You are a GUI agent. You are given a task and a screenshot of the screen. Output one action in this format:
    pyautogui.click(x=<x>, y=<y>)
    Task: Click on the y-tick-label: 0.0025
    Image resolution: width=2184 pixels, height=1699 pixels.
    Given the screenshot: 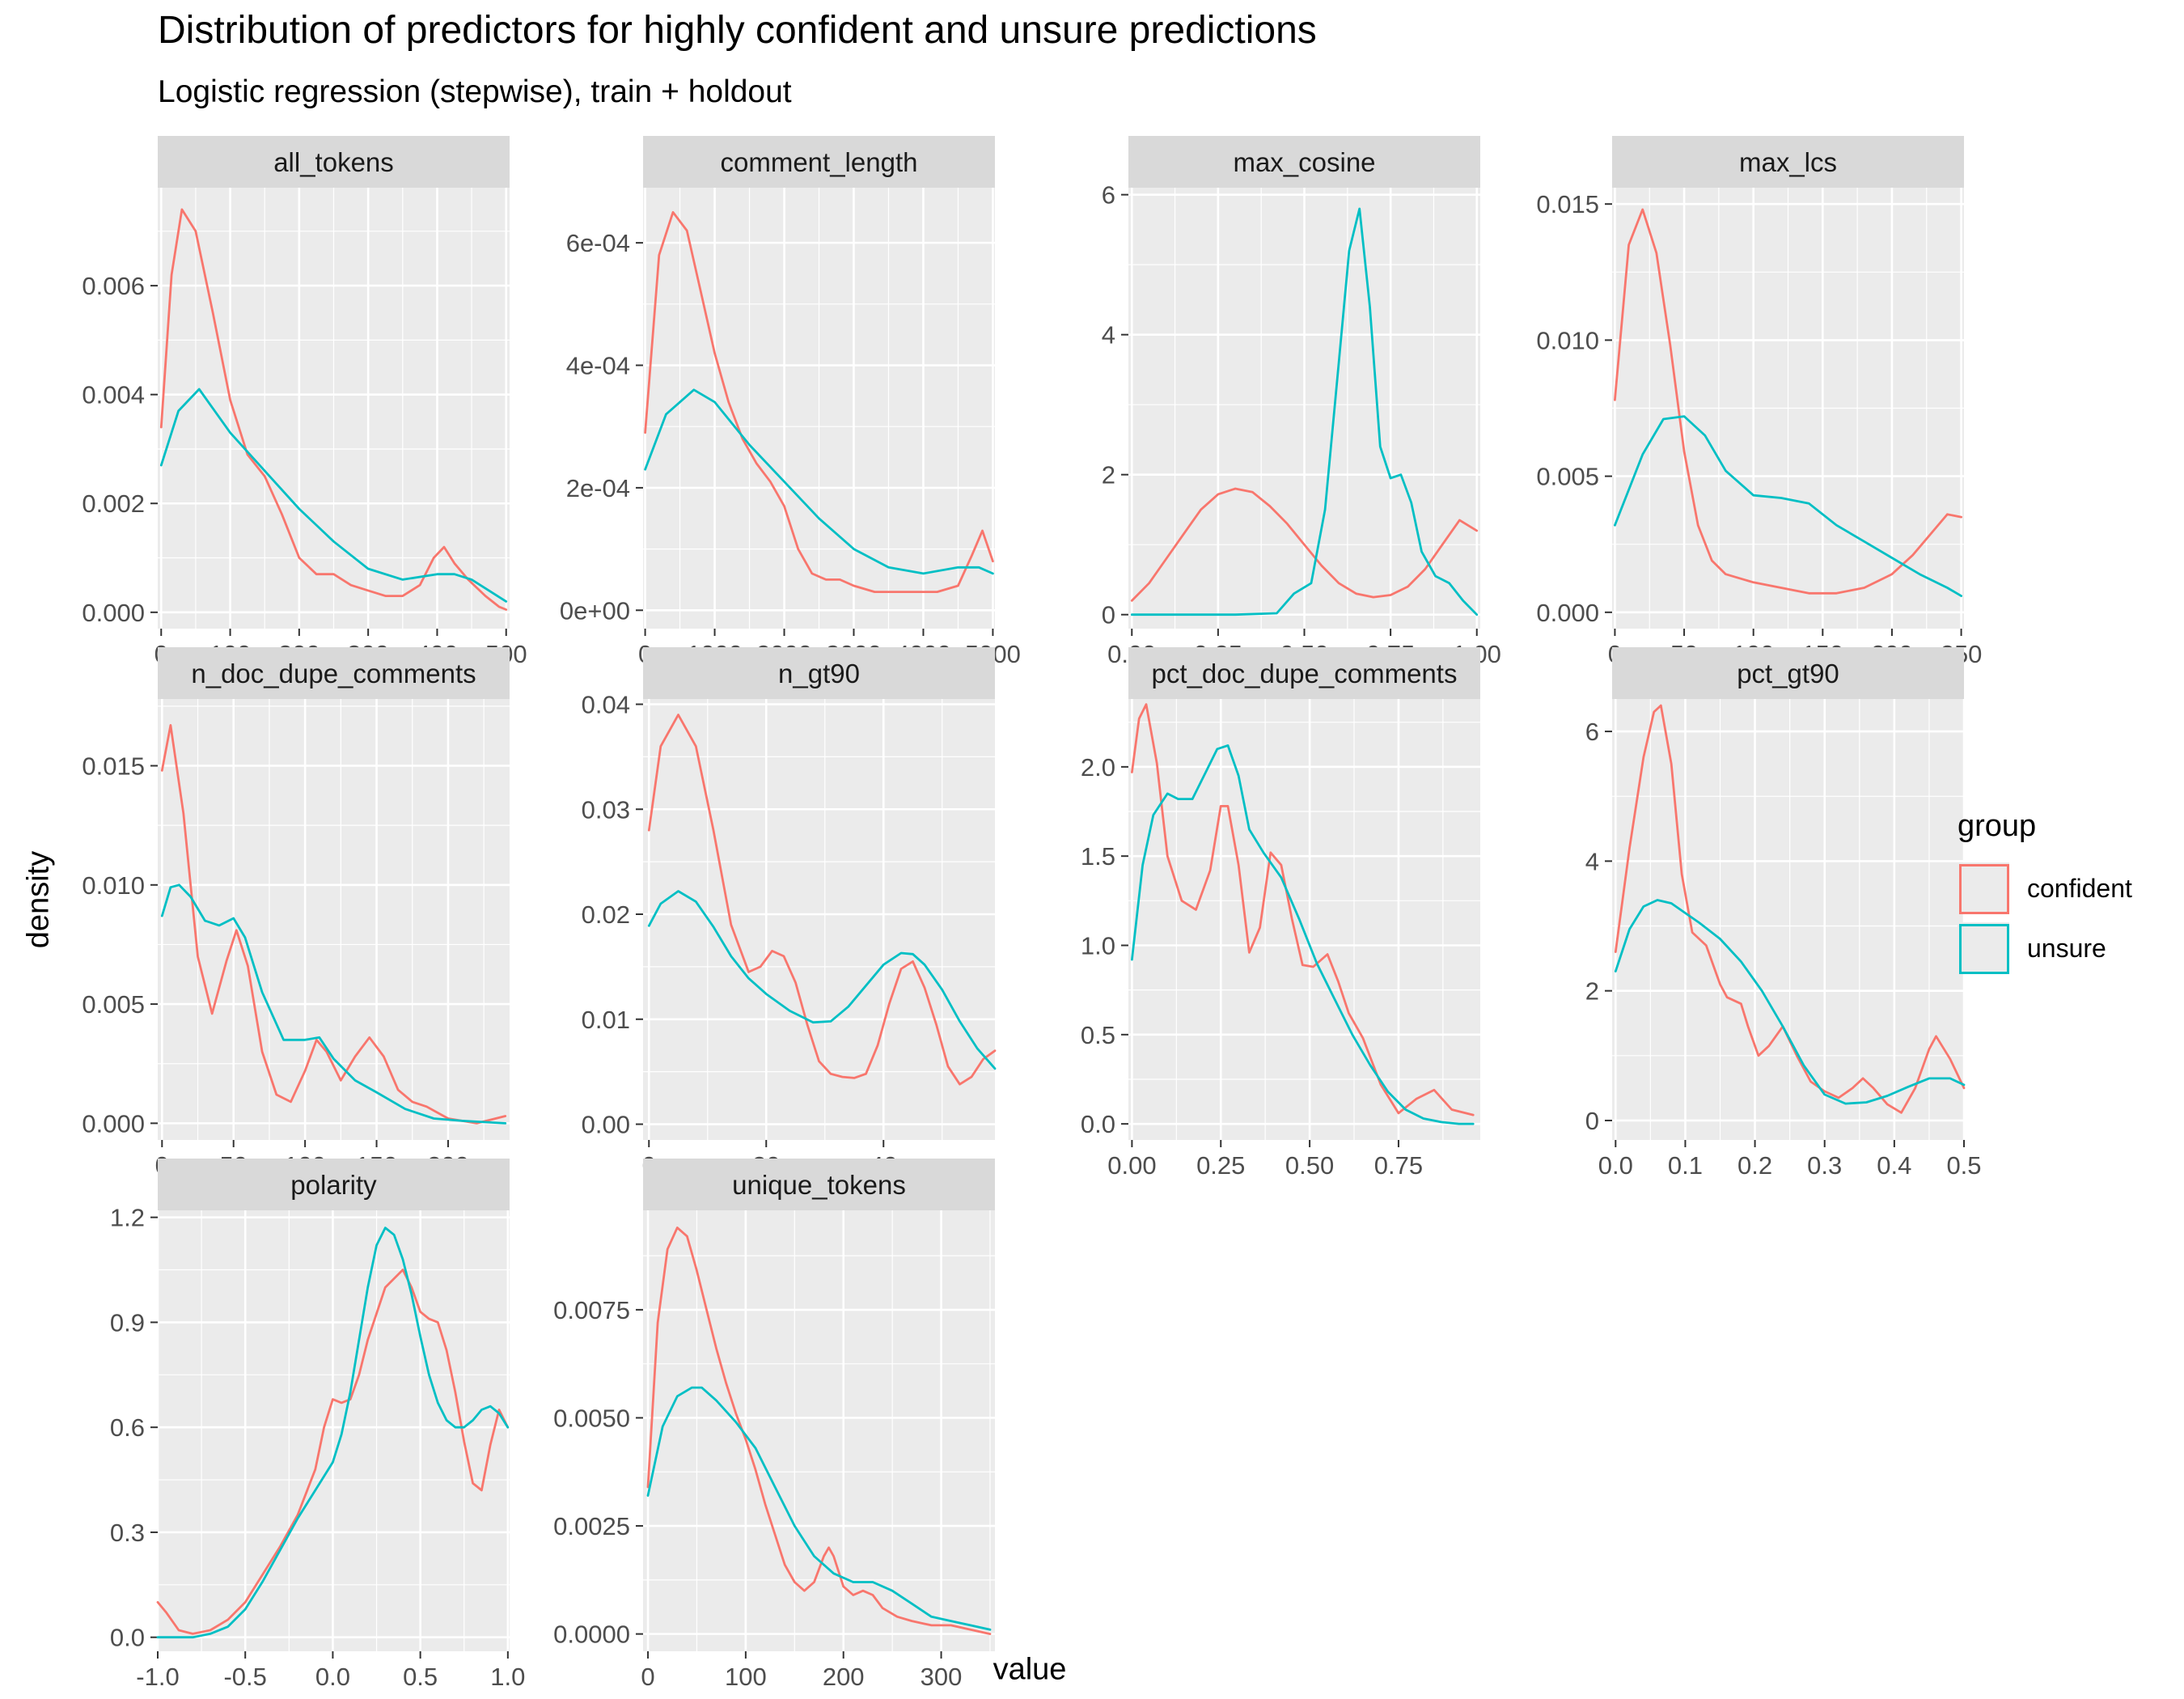 What is the action you would take?
    pyautogui.click(x=591, y=1526)
    